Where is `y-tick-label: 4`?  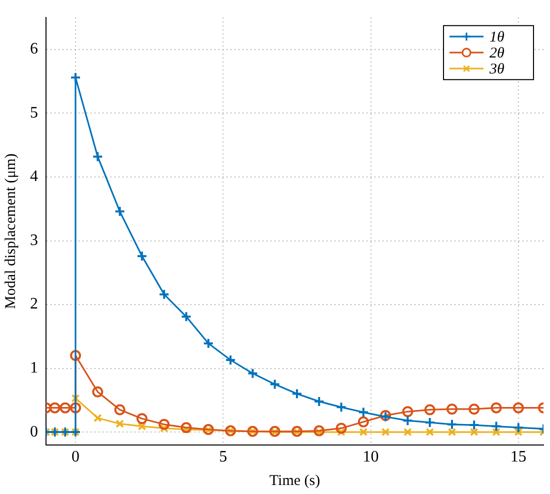
y-tick-label: 4 is located at coordinates (34, 177).